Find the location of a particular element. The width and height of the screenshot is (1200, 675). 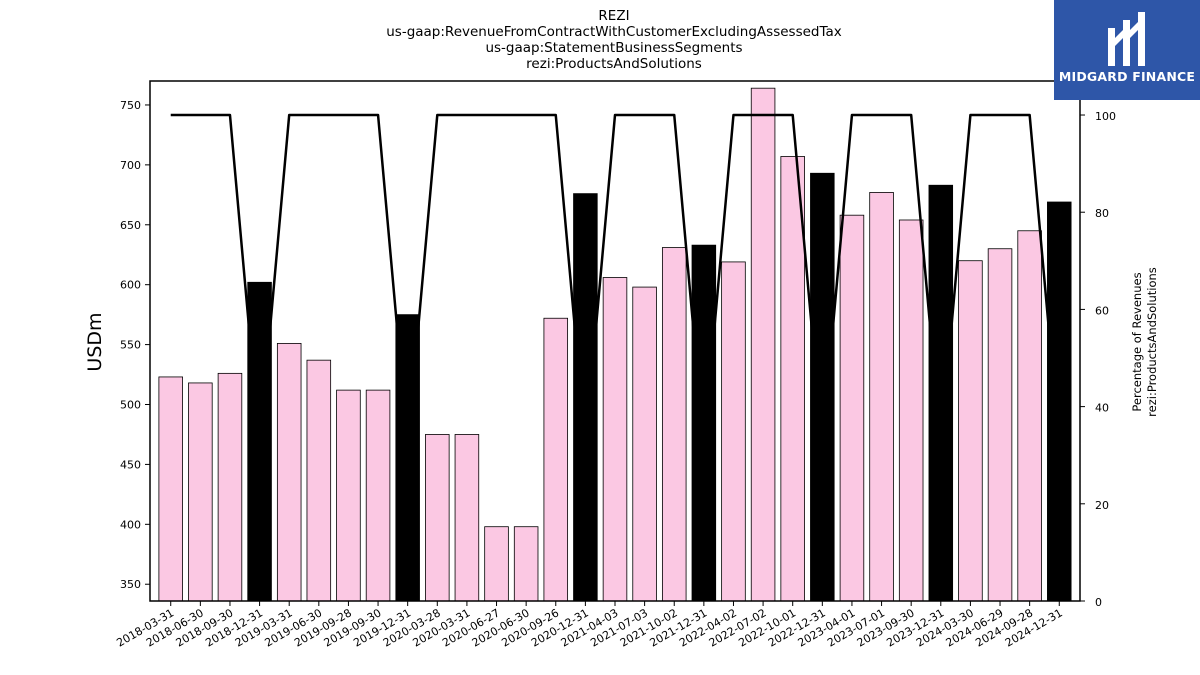

y2-tick-label: 20 is located at coordinates (1102, 505).